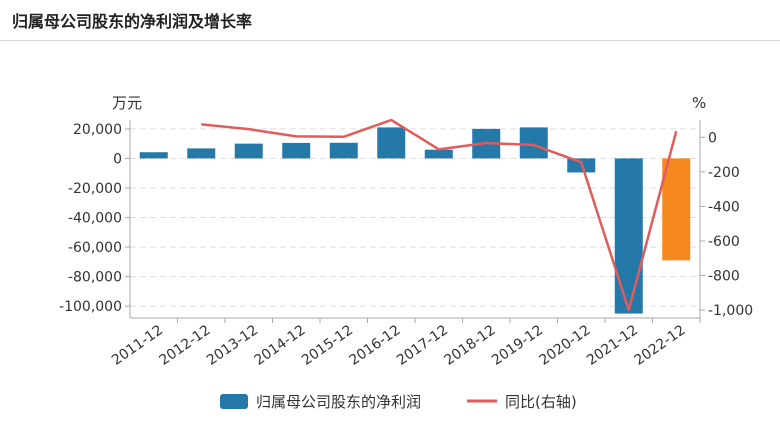 The width and height of the screenshot is (780, 424). What do you see at coordinates (422, 345) in the screenshot?
I see `x-tick-label: 2017-12` at bounding box center [422, 345].